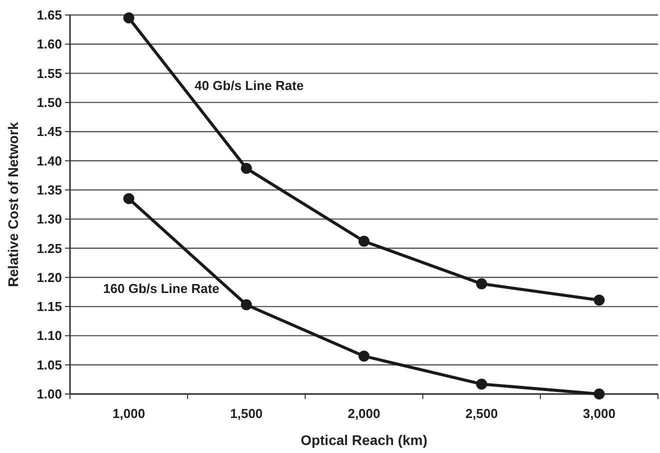  Describe the element at coordinates (364, 440) in the screenshot. I see `x-axis-title: Optical Reach (km)` at that location.